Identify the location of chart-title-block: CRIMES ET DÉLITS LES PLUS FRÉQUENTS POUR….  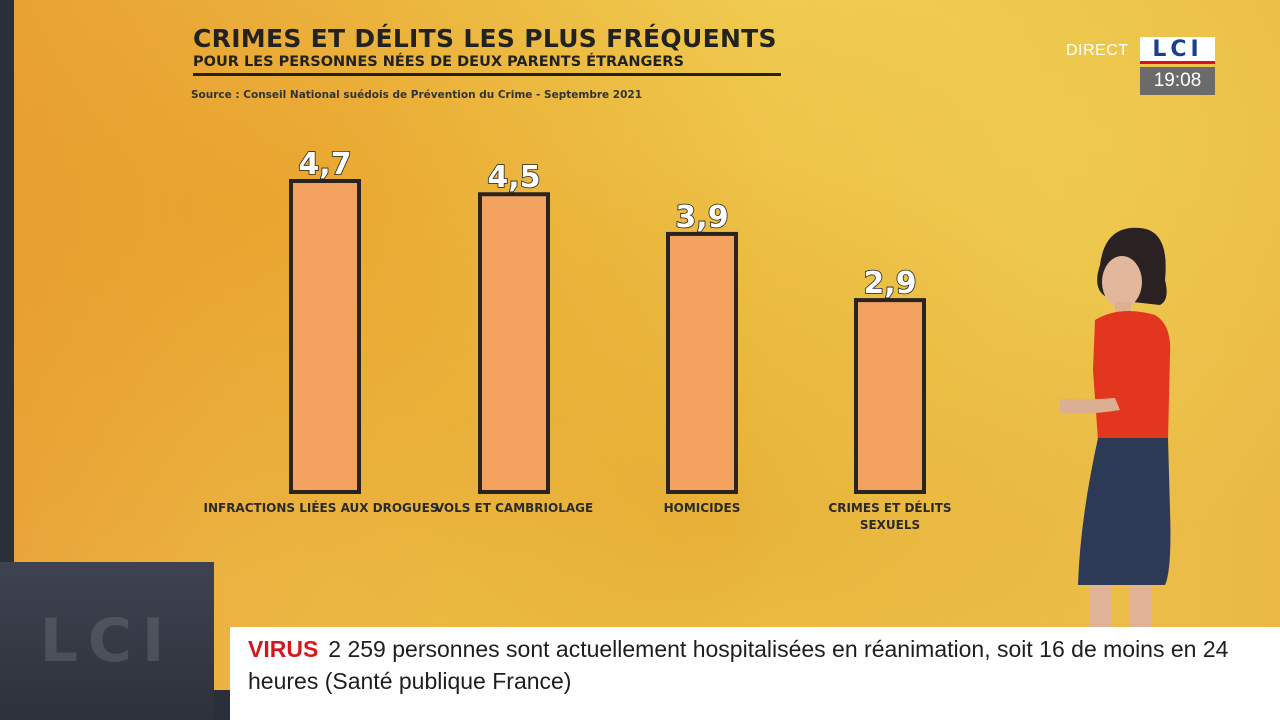
(487, 50).